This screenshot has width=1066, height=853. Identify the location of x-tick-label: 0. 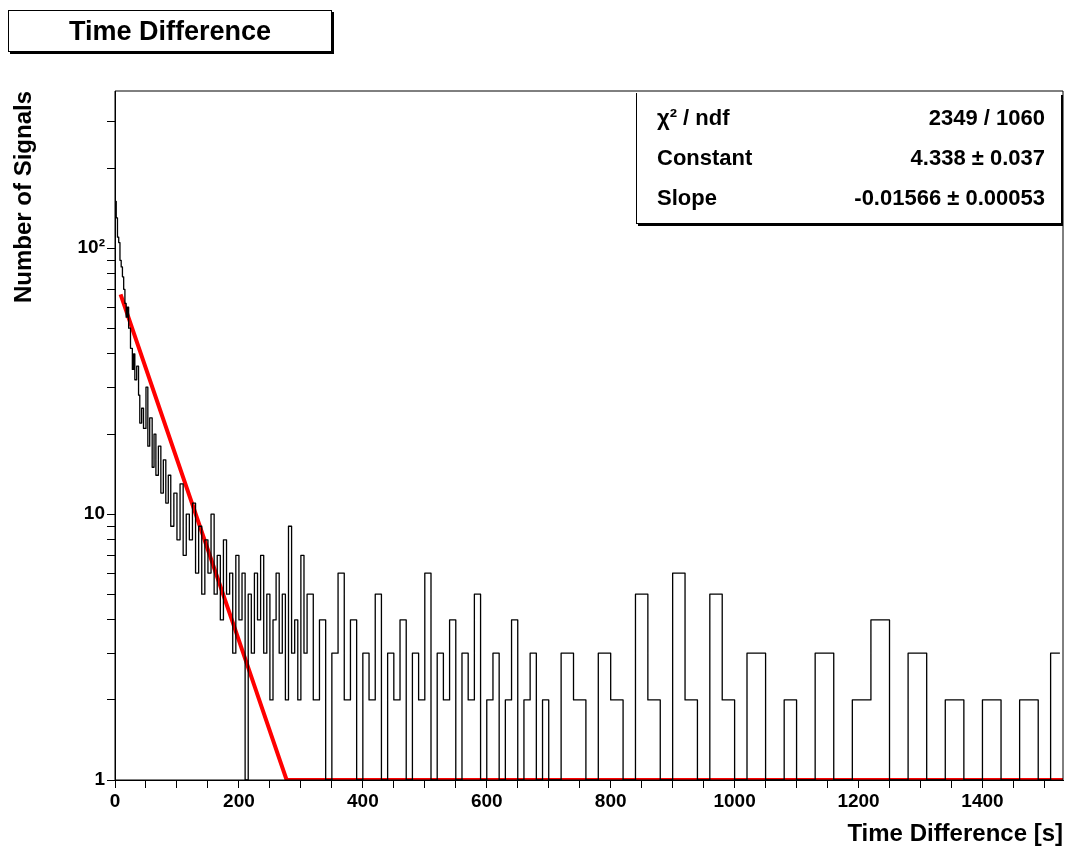
(115, 800).